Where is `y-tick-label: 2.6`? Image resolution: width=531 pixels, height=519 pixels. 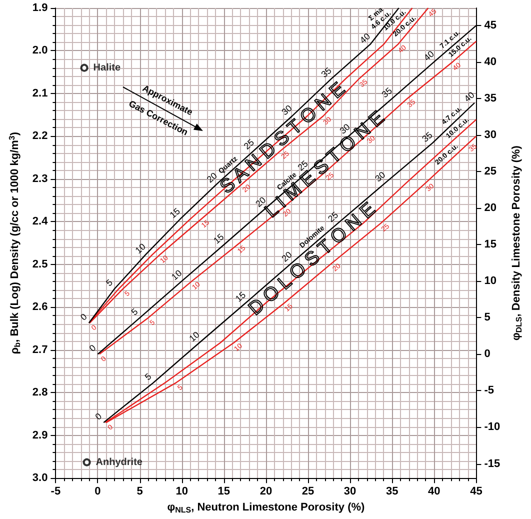 y-tick-label: 2.6 is located at coordinates (40, 307).